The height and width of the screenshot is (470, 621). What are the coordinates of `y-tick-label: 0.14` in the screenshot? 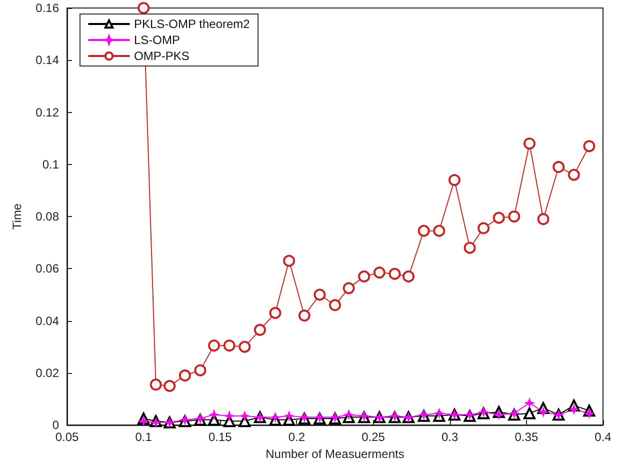 It's located at (48, 60).